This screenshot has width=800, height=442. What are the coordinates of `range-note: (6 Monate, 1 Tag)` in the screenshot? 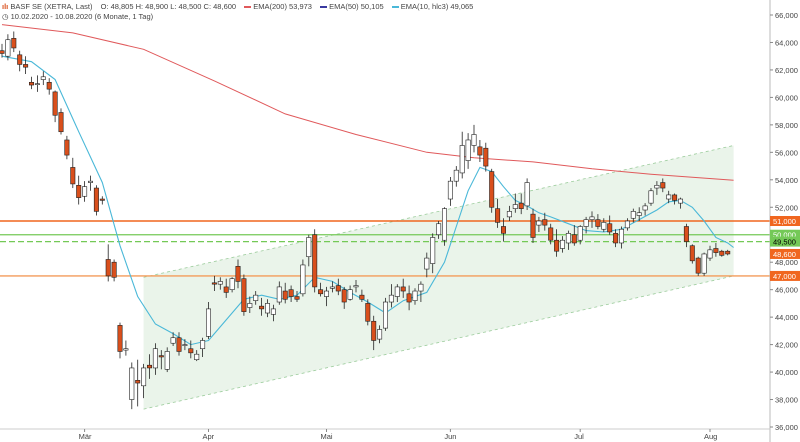 It's located at (124, 16).